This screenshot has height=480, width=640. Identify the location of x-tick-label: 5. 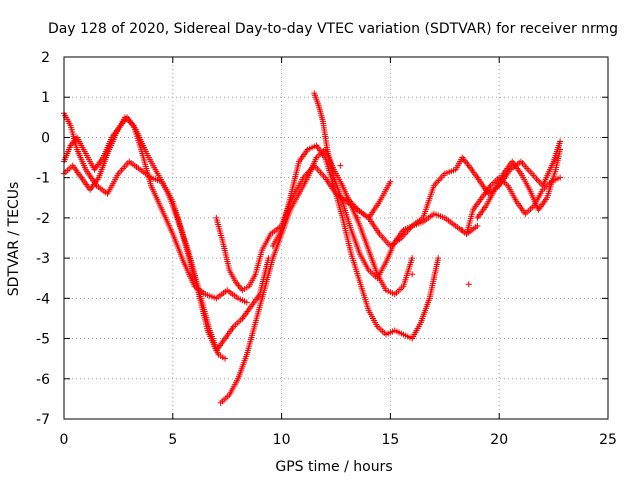
(172, 440).